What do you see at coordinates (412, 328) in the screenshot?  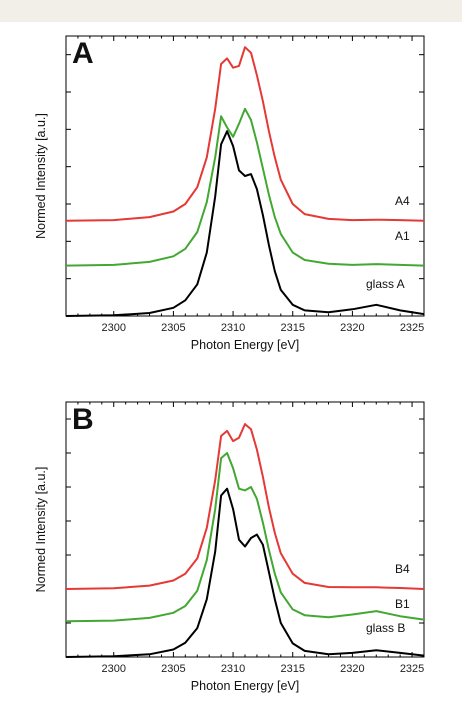 I see `panel-a-xtick-label: 2325` at bounding box center [412, 328].